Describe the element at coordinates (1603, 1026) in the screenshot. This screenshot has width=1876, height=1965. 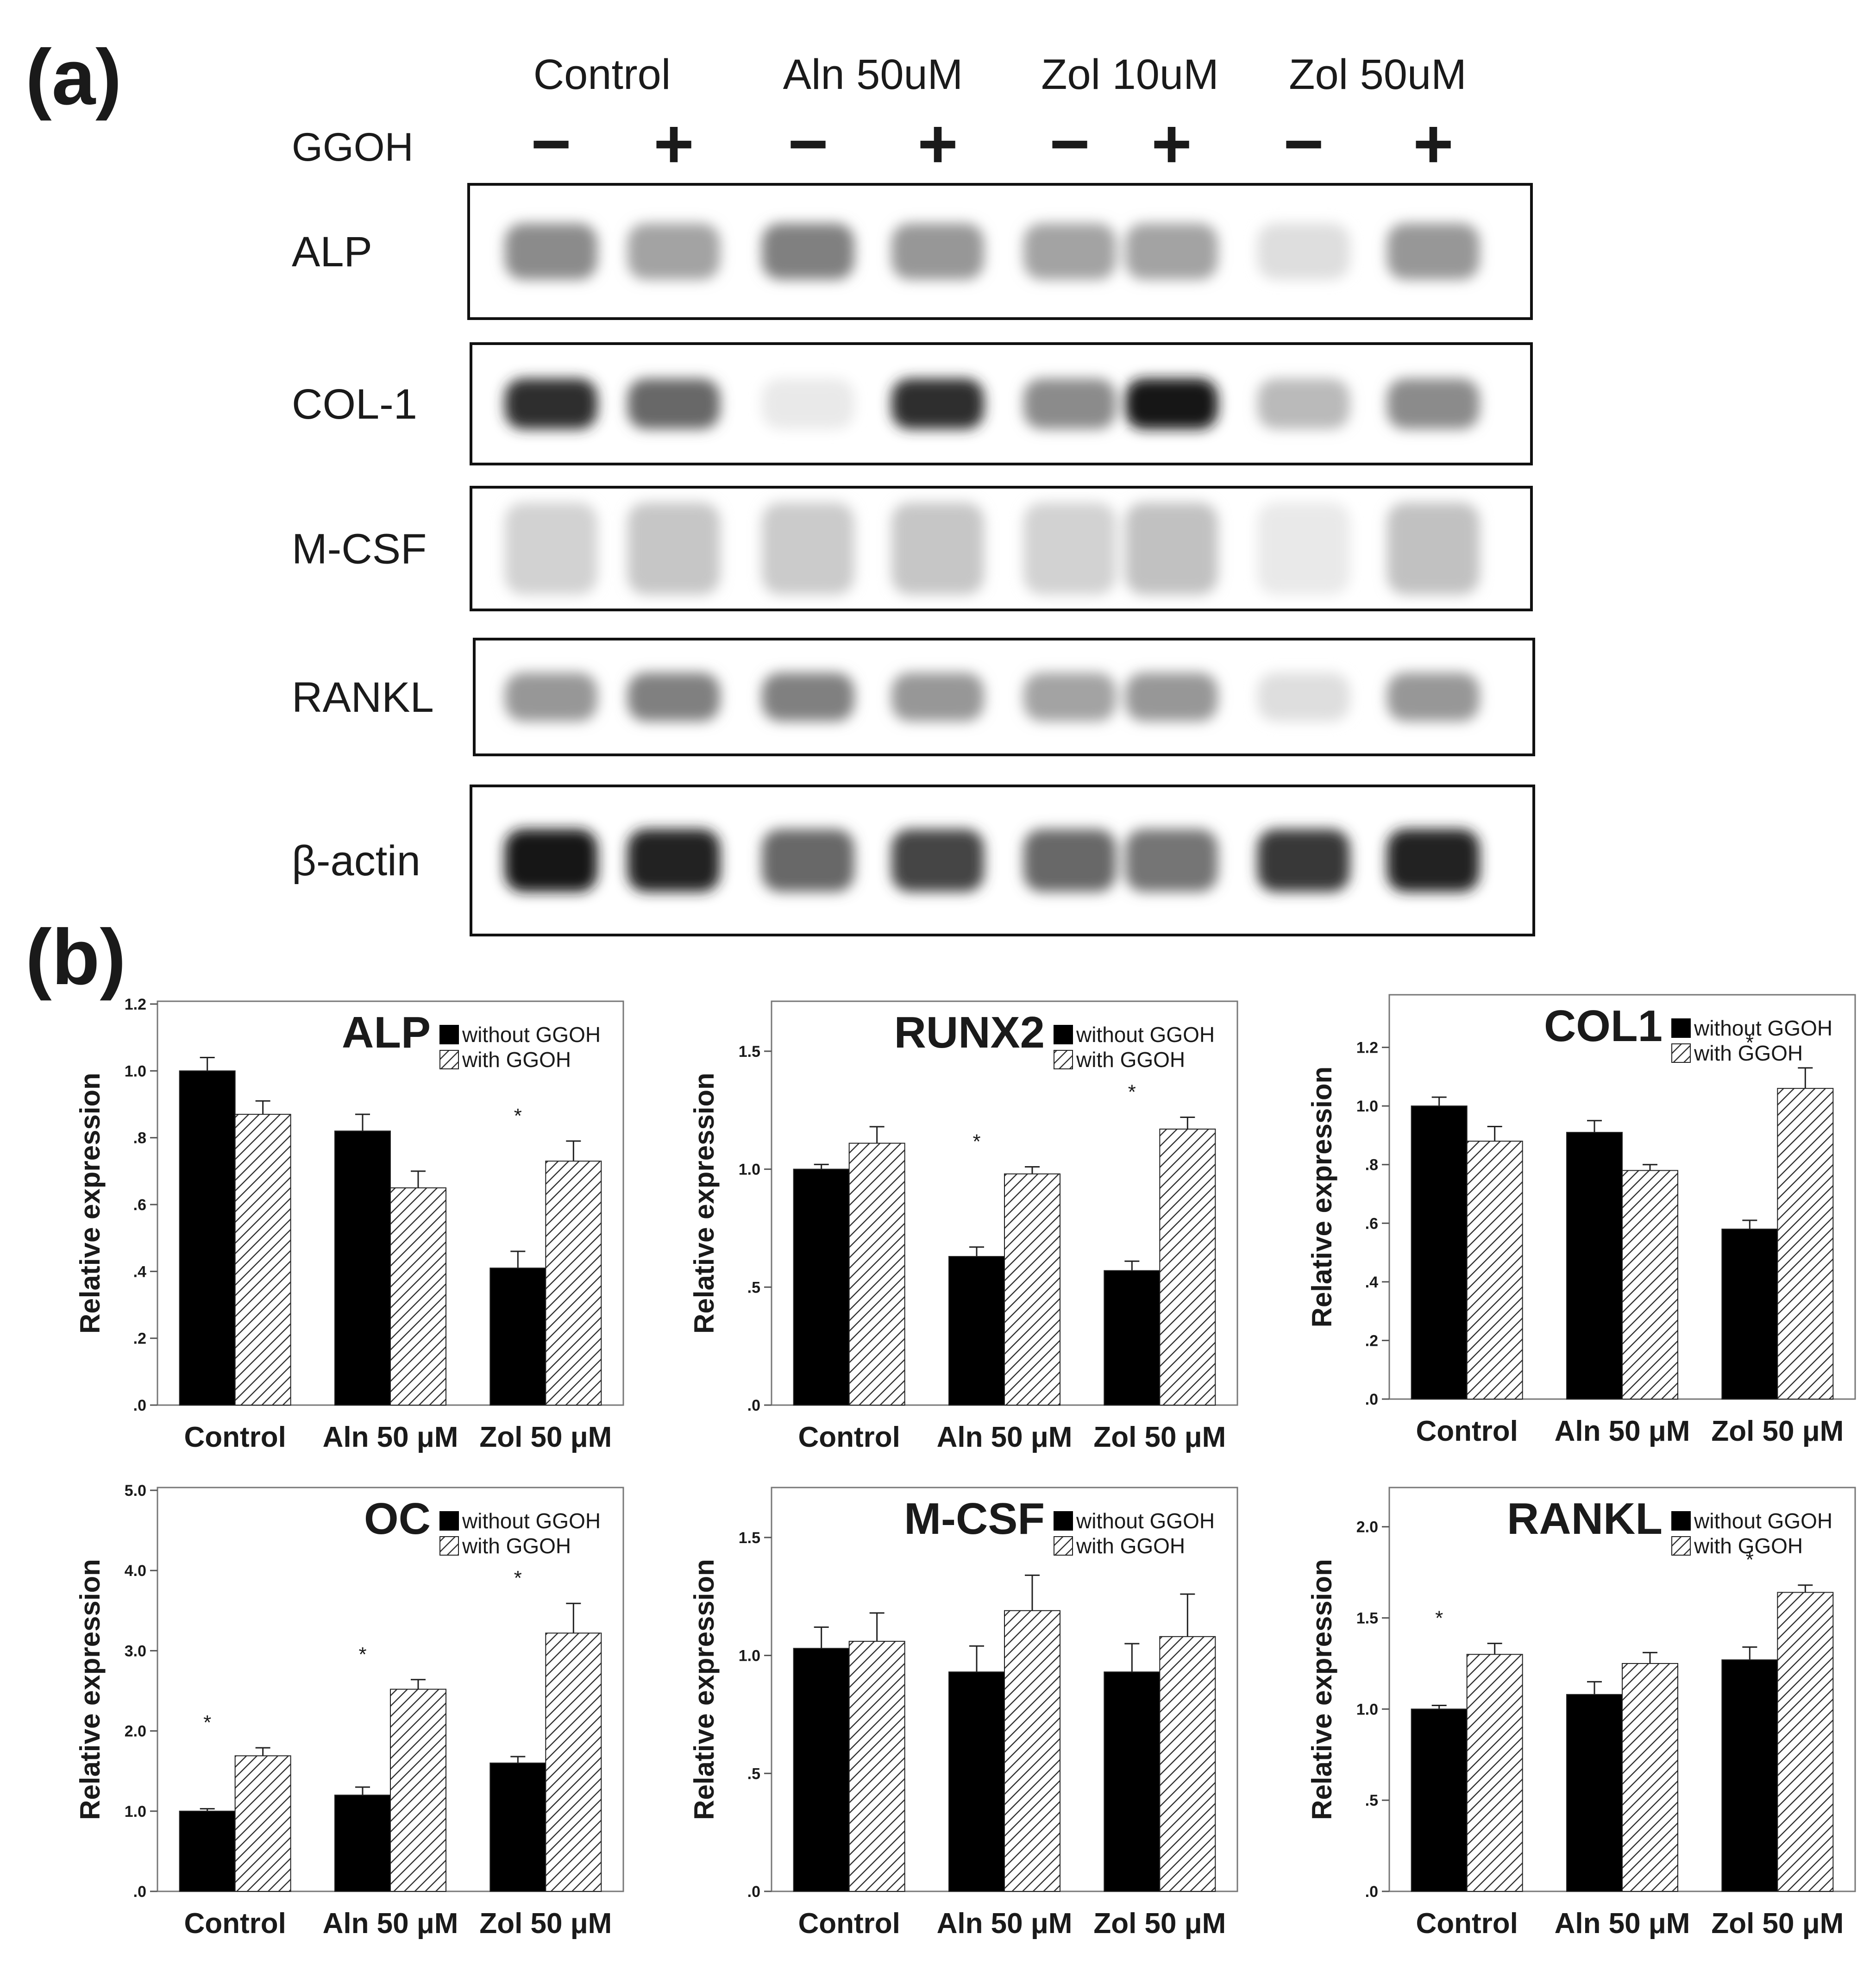
I see `chart-title: COL1` at that location.